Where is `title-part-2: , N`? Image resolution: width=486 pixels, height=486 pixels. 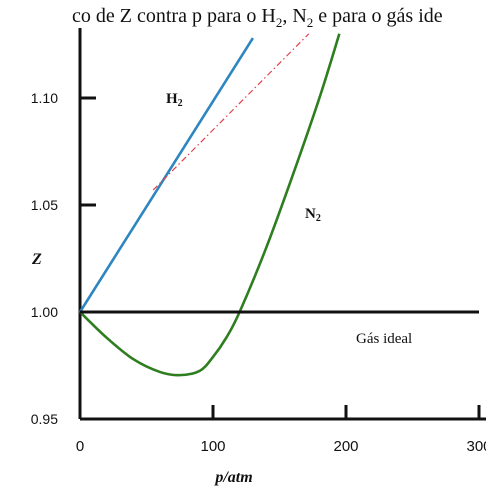
title-part-2: , N is located at coordinates (294, 16).